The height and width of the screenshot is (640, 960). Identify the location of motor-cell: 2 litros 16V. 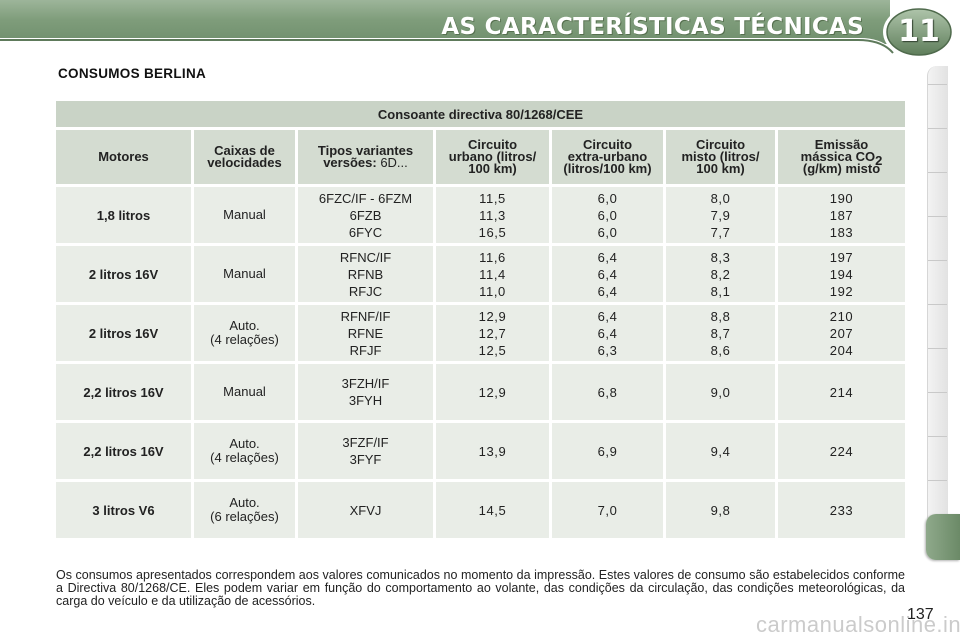
(125, 333).